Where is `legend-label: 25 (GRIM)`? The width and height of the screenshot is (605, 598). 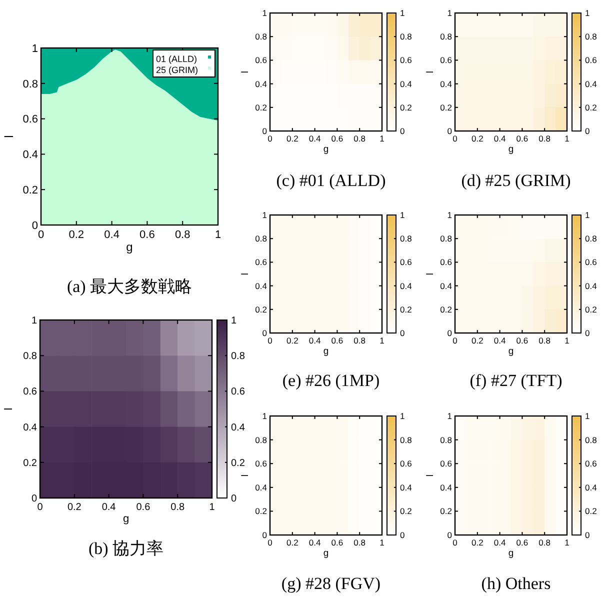 legend-label: 25 (GRIM) is located at coordinates (177, 70).